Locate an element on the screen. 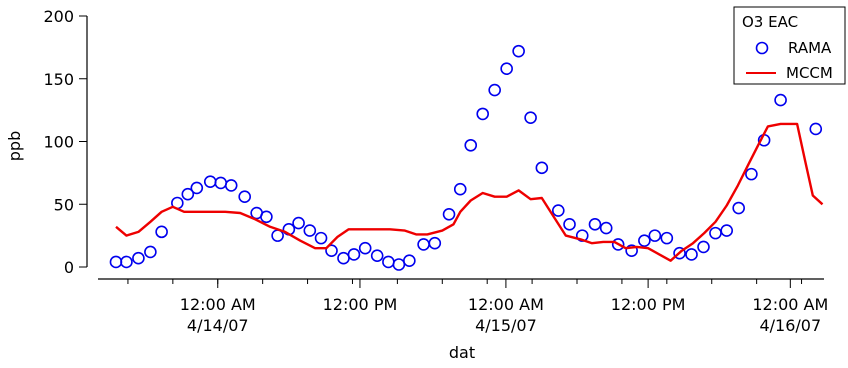  legend-rama-label: RAMA is located at coordinates (810, 48).